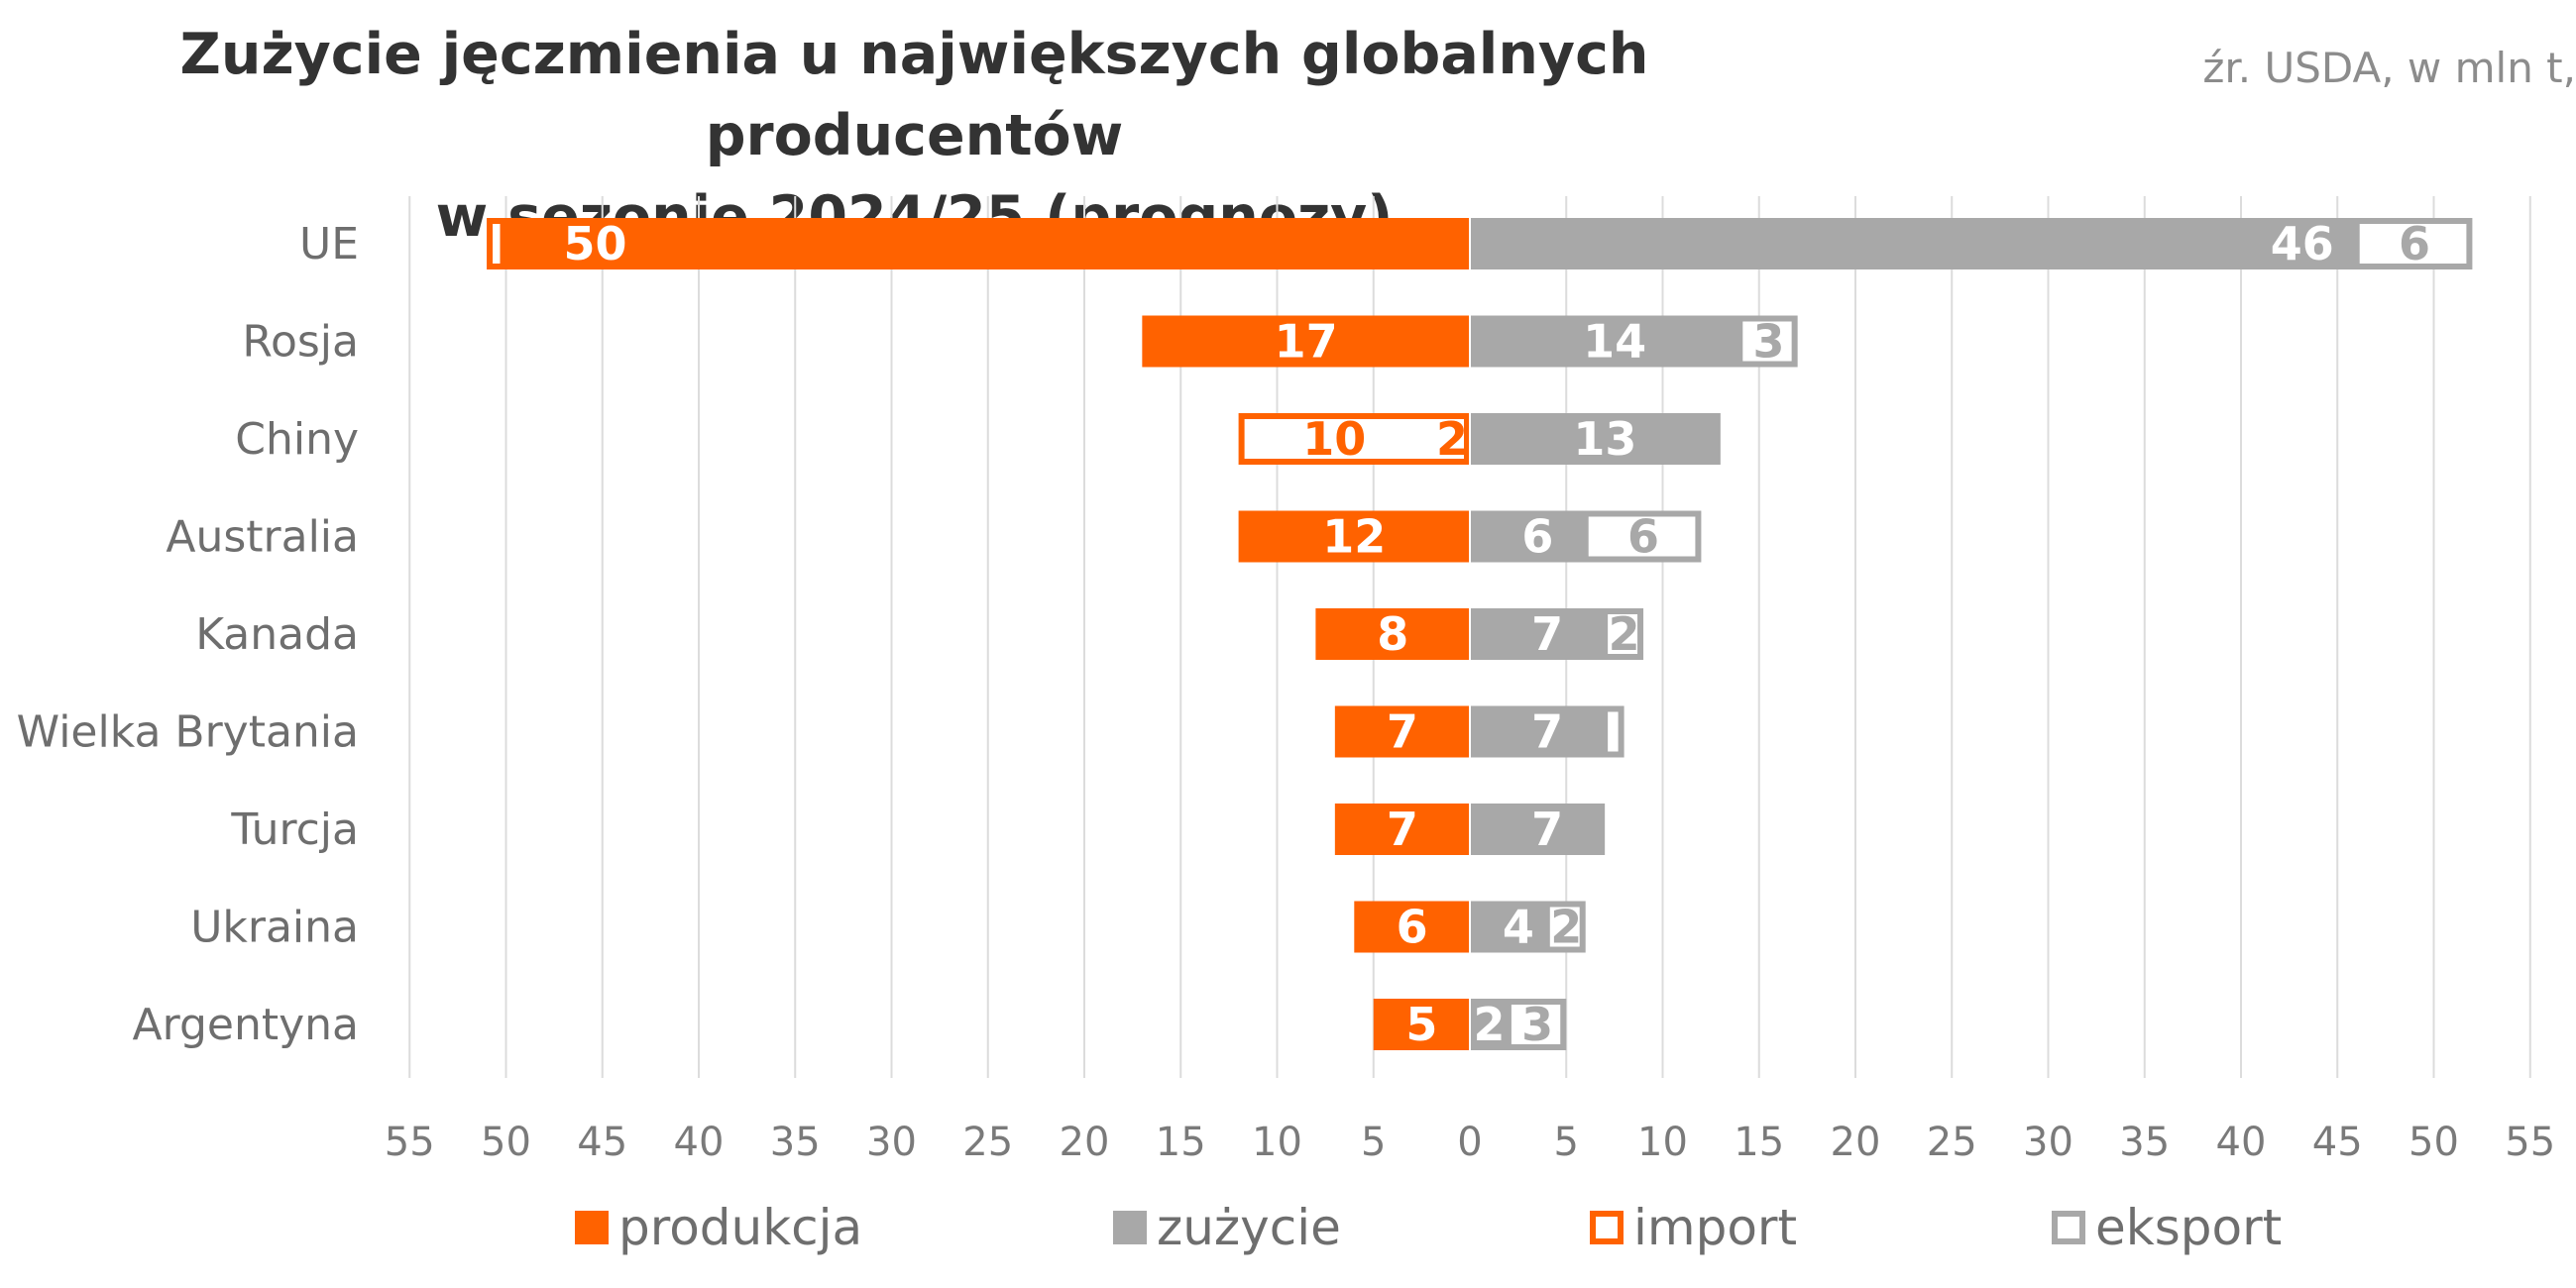 The height and width of the screenshot is (1288, 2576). I want to click on bar-import-chiny, so click(1354, 439).